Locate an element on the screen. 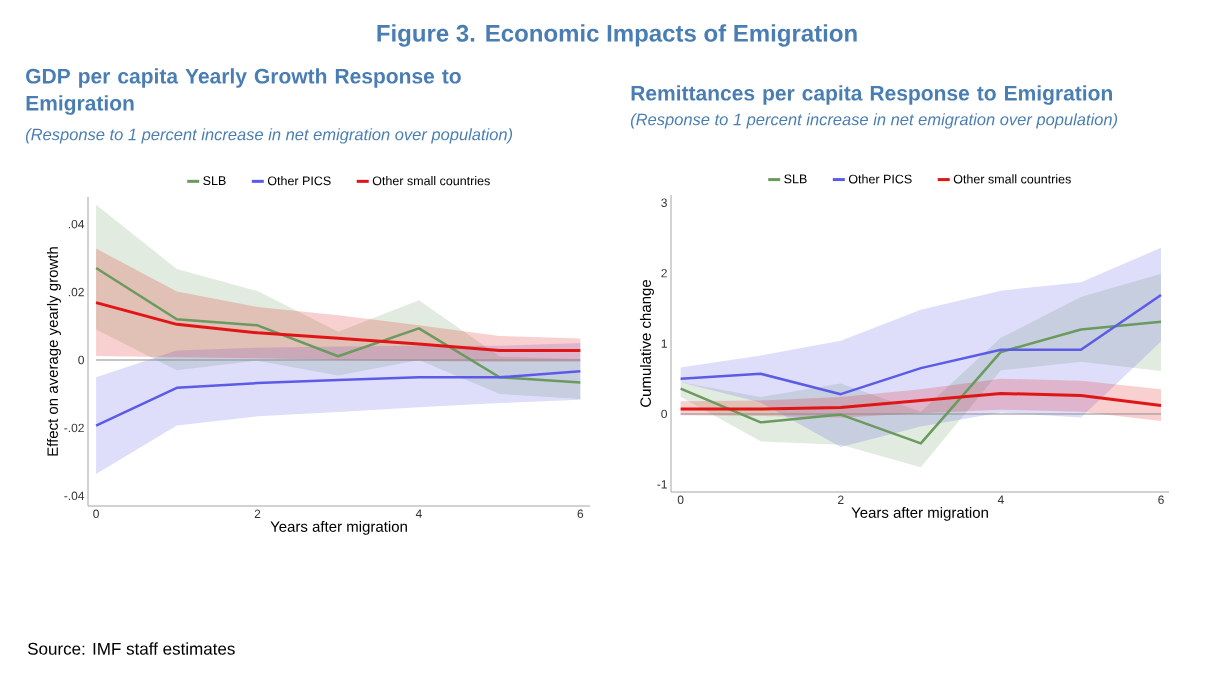 This screenshot has height=673, width=1205. y-axis-title: Effect on average yearly growth is located at coordinates (53, 351).